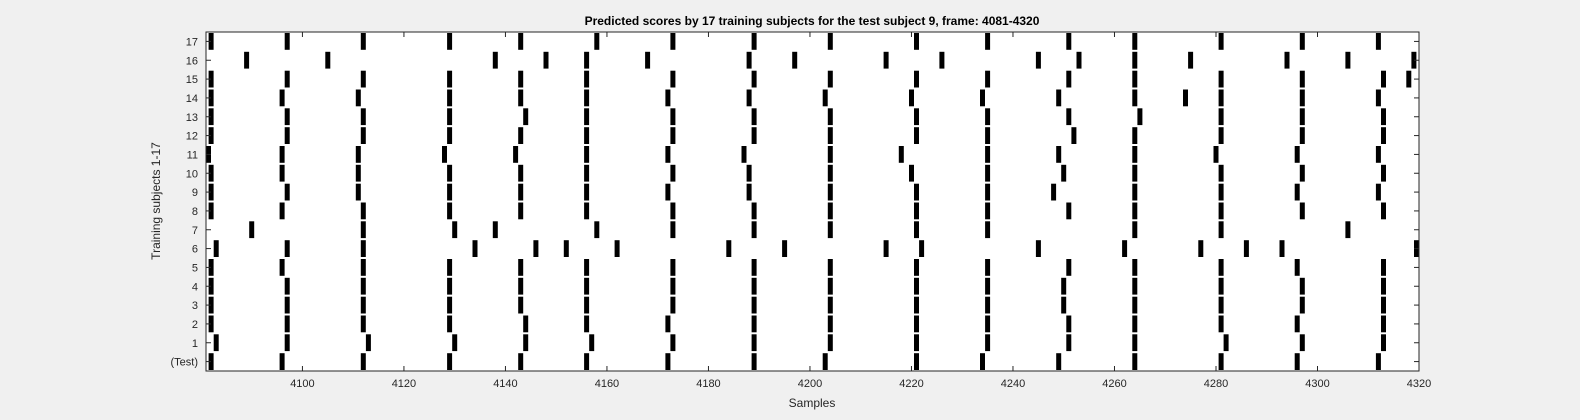 This screenshot has width=1580, height=420. I want to click on x-tick-label-2: 4140, so click(505, 384).